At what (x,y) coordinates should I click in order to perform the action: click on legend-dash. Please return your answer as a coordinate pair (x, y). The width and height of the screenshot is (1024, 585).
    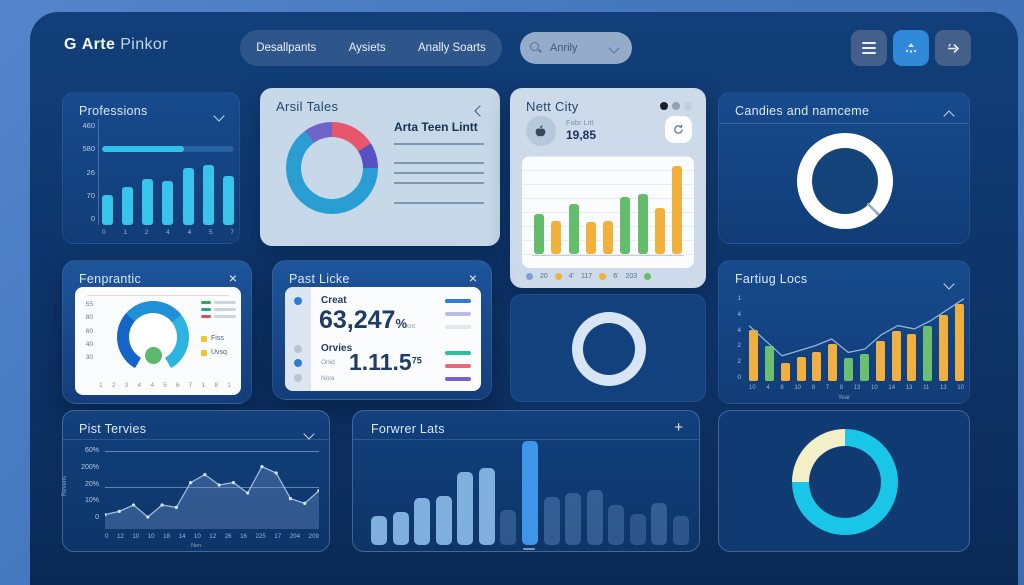
    Looking at the image, I should click on (218, 309).